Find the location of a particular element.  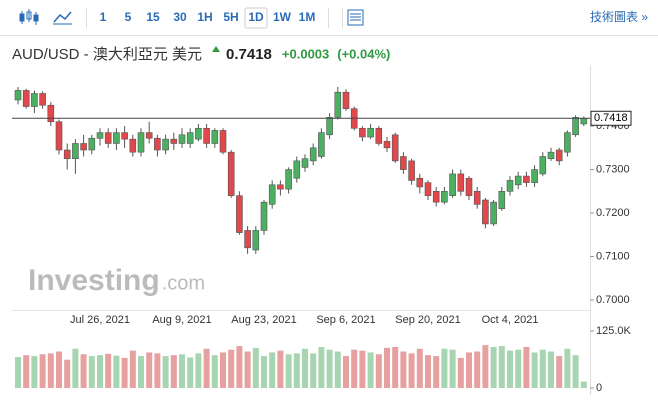

interval-button: 5 is located at coordinates (128, 17).